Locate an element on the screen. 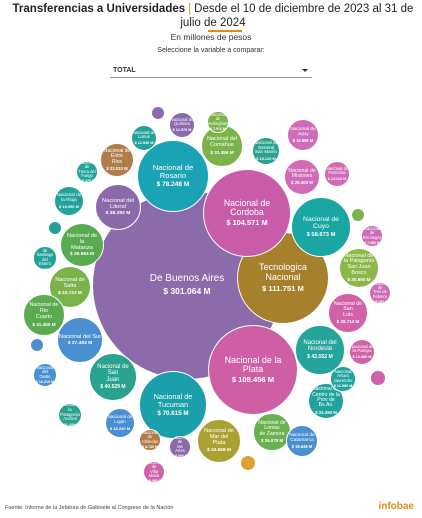  value-label: $ 19.856 M is located at coordinates (303, 141).